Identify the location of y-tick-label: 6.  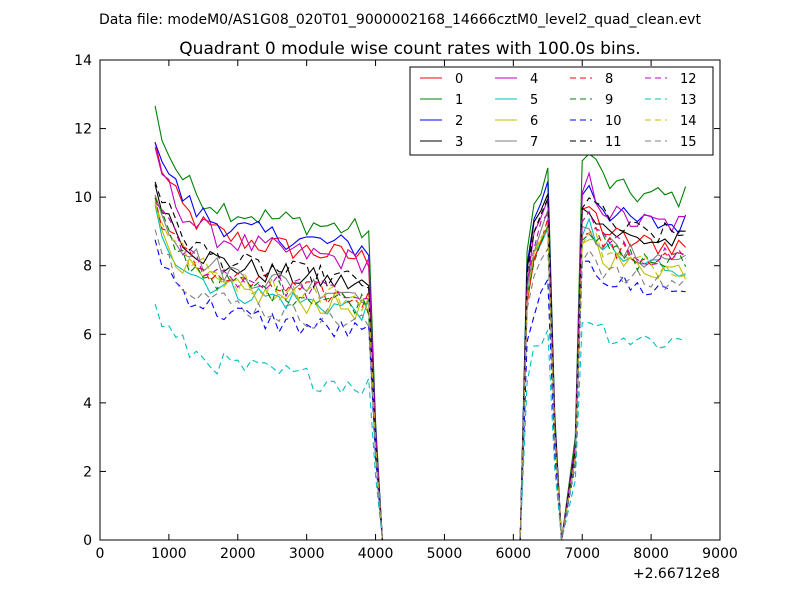
(87, 335).